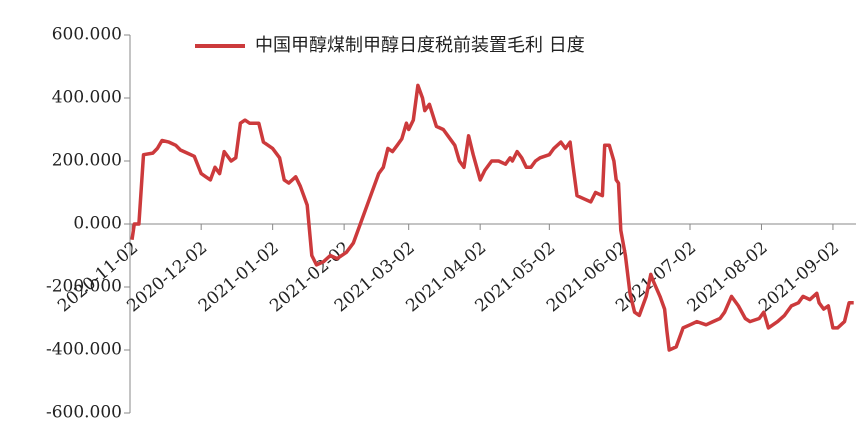 Image resolution: width=868 pixels, height=430 pixels. I want to click on y-tick-label: -600.000, so click(84, 413).